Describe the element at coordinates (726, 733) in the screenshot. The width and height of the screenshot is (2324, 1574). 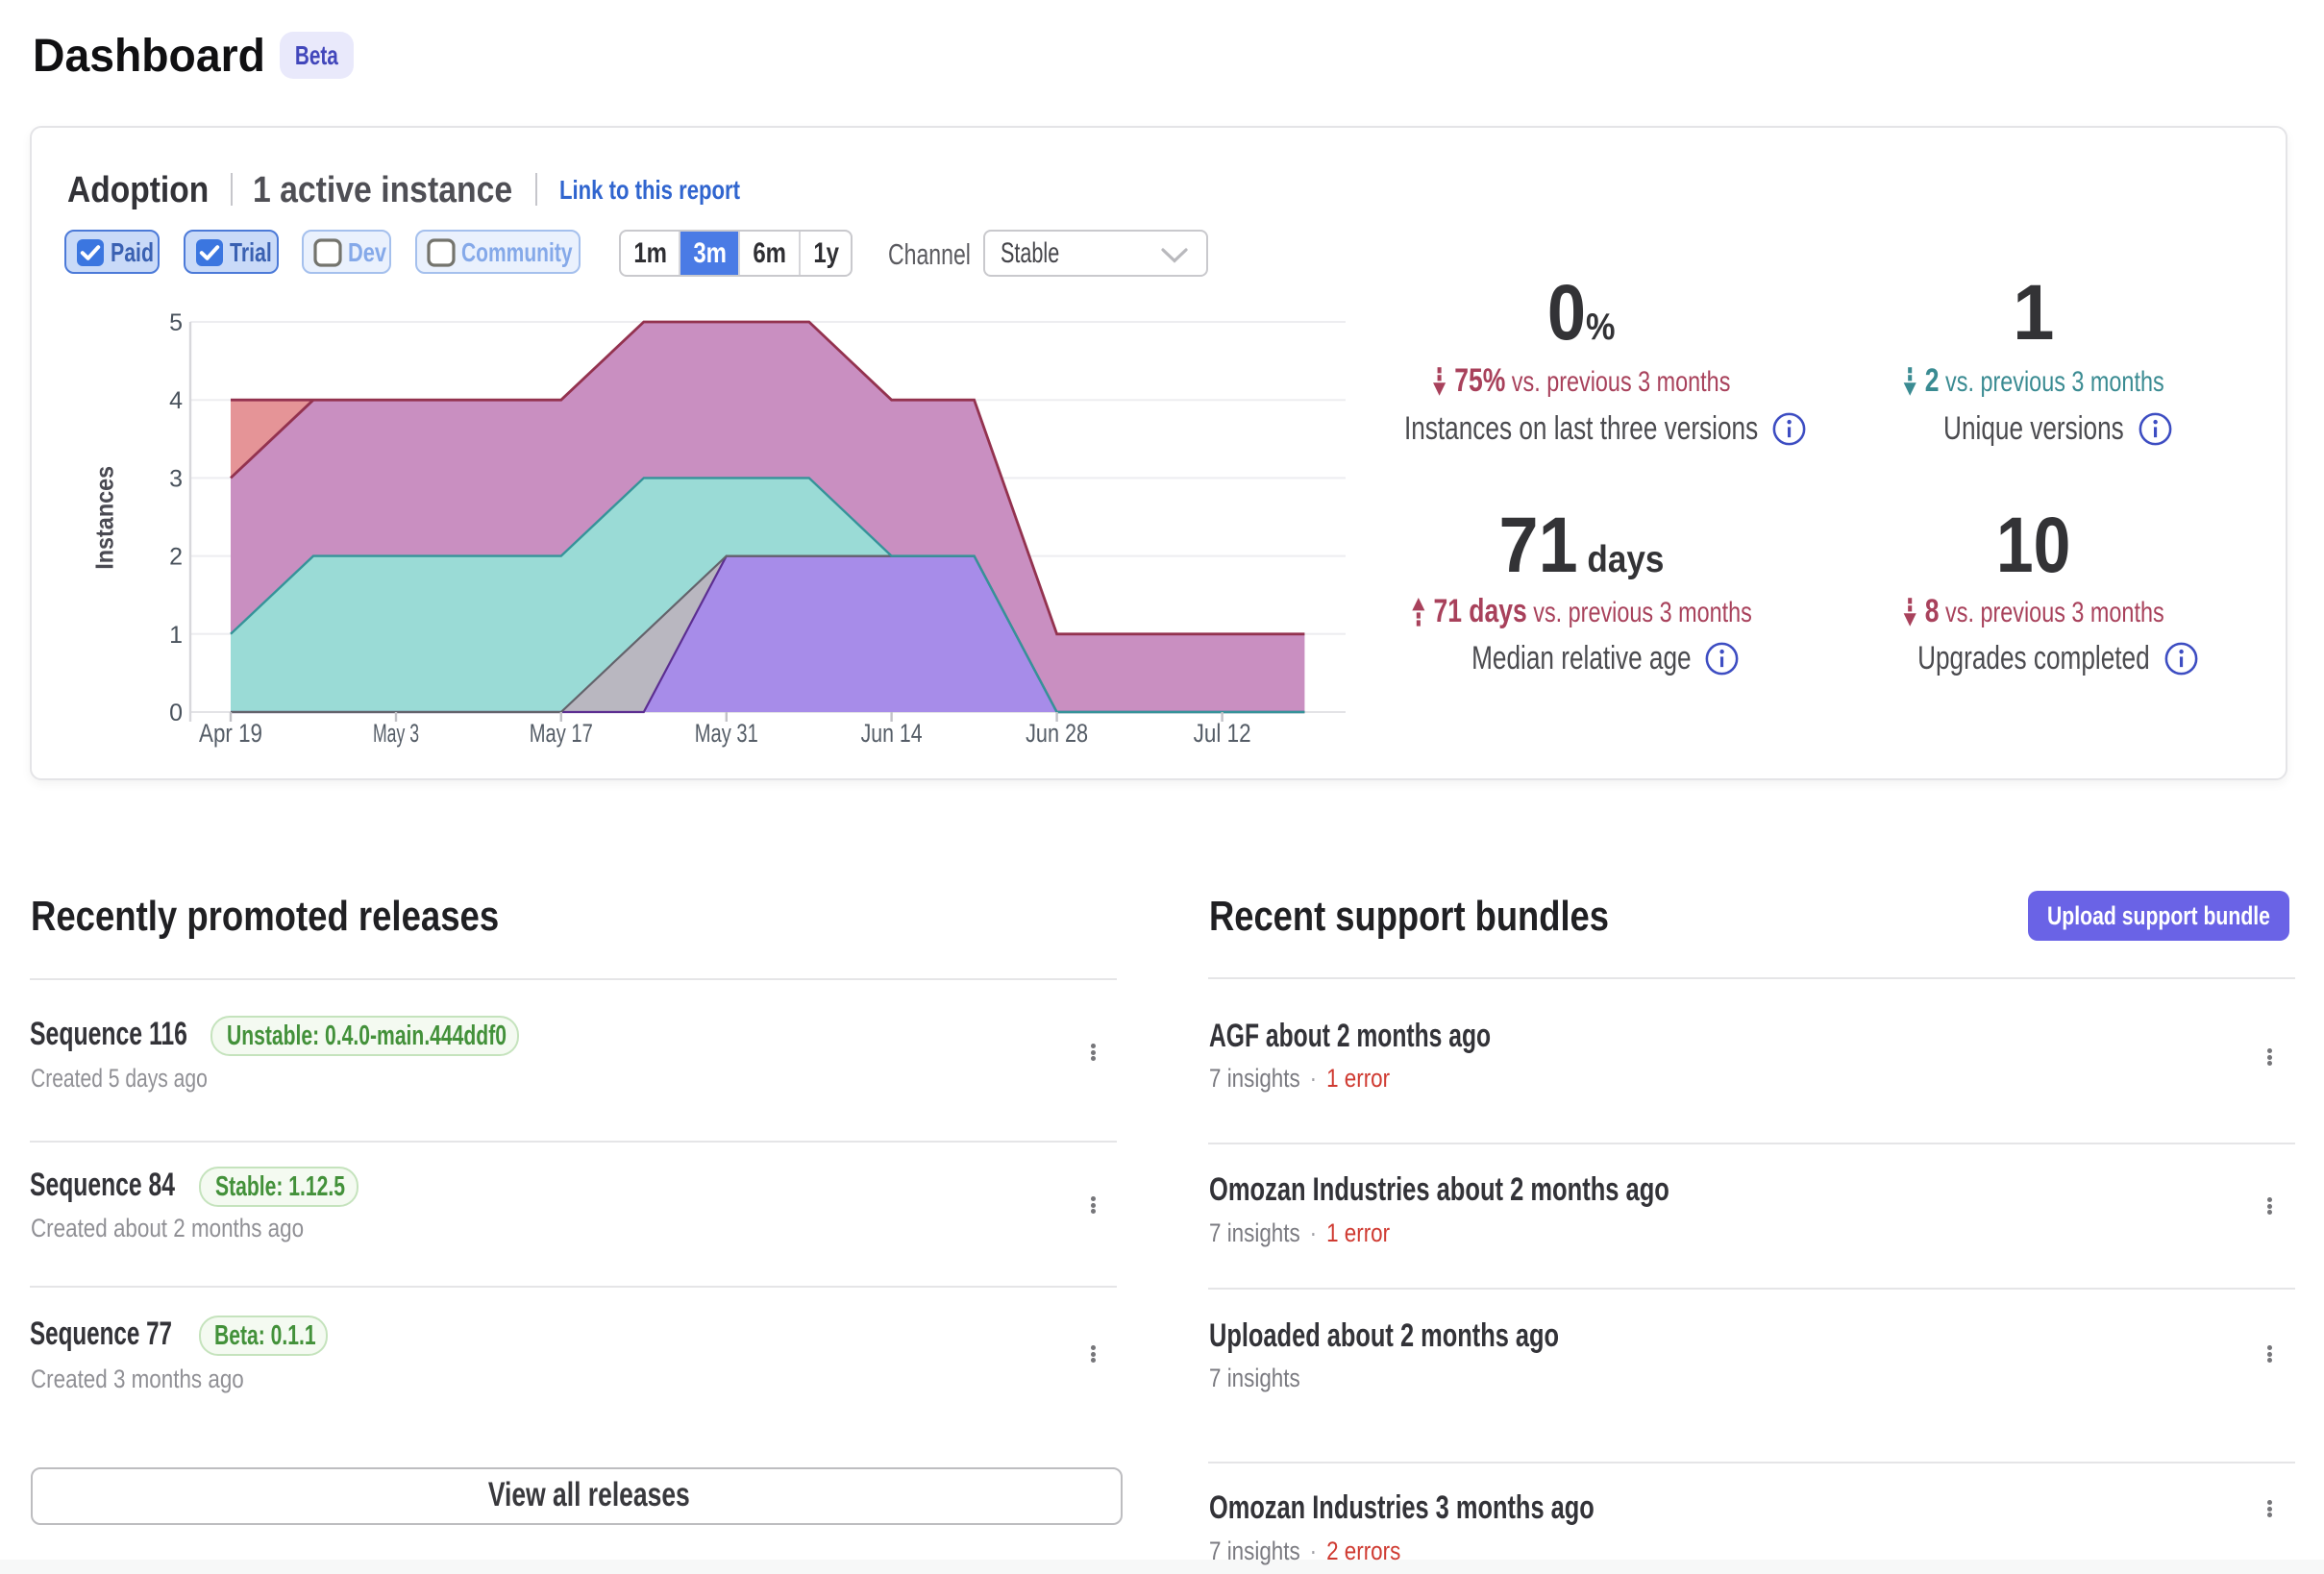
I see `svg-text: May 31` at that location.